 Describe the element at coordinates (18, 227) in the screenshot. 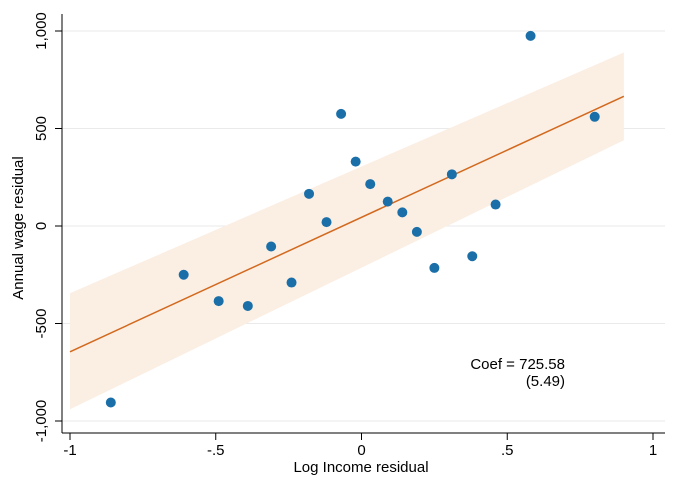

I see `y-axis-title: Annual wage residual` at that location.